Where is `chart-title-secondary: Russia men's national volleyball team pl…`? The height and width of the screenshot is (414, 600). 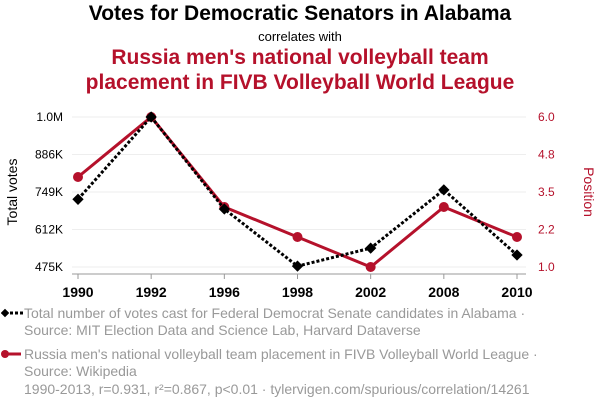
chart-title-secondary: Russia men's national volleyball team pl… is located at coordinates (300, 70).